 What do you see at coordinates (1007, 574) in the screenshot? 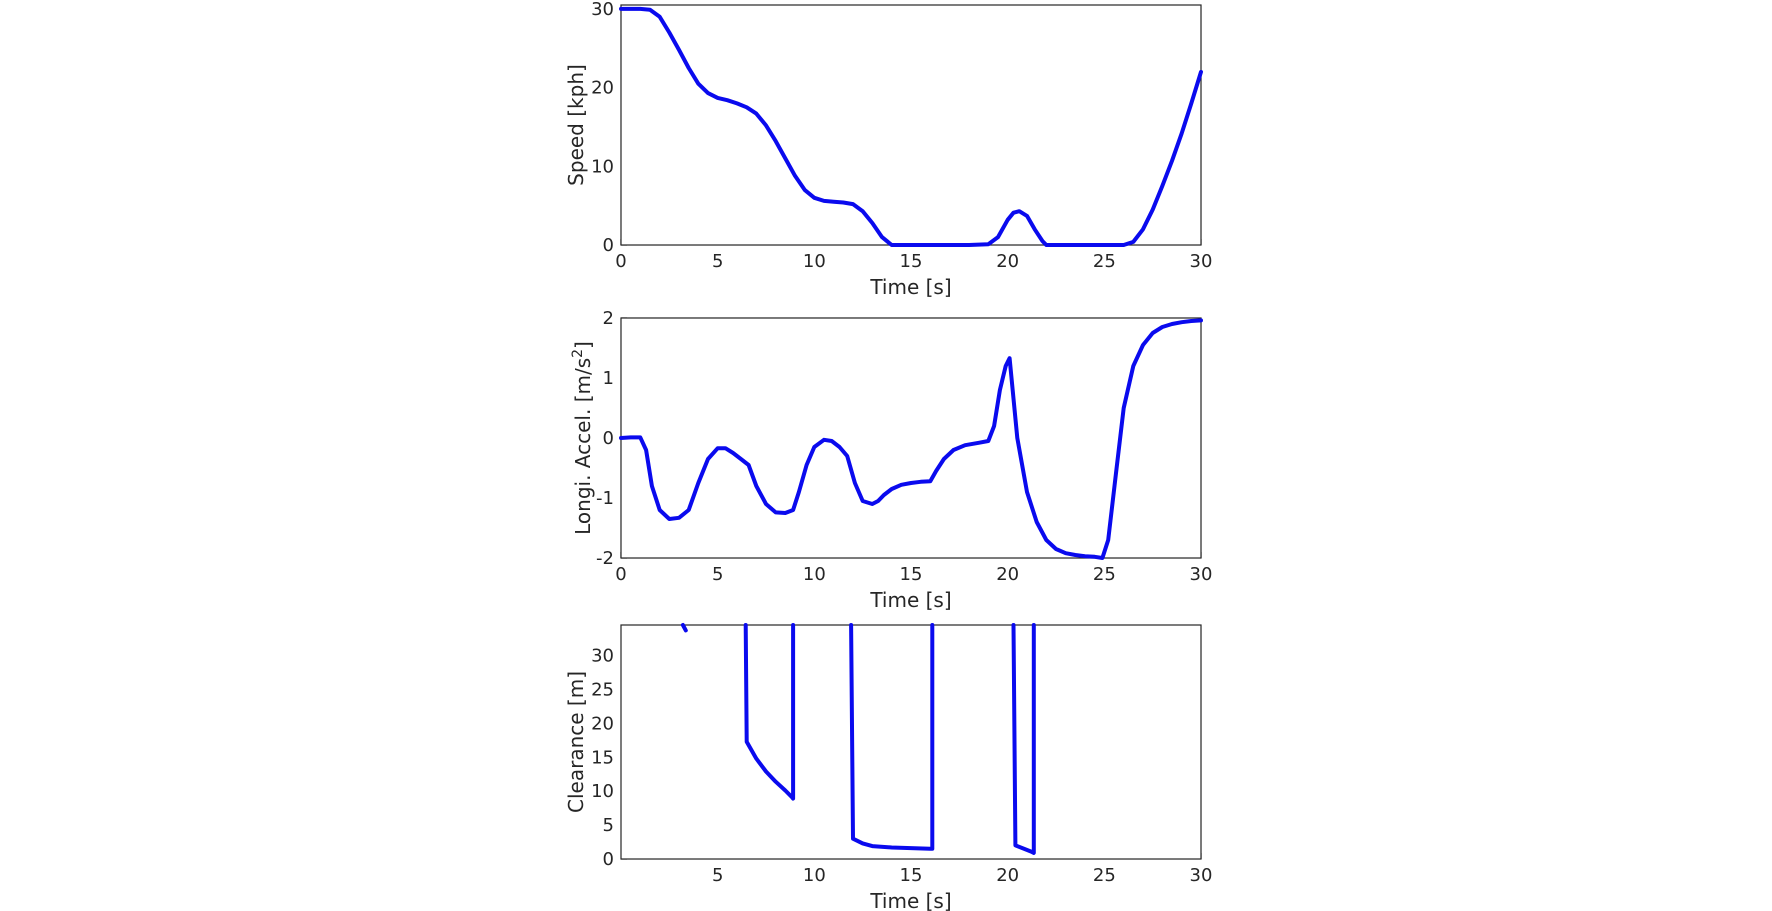
I see `accel-x-tick-label: 20` at bounding box center [1007, 574].